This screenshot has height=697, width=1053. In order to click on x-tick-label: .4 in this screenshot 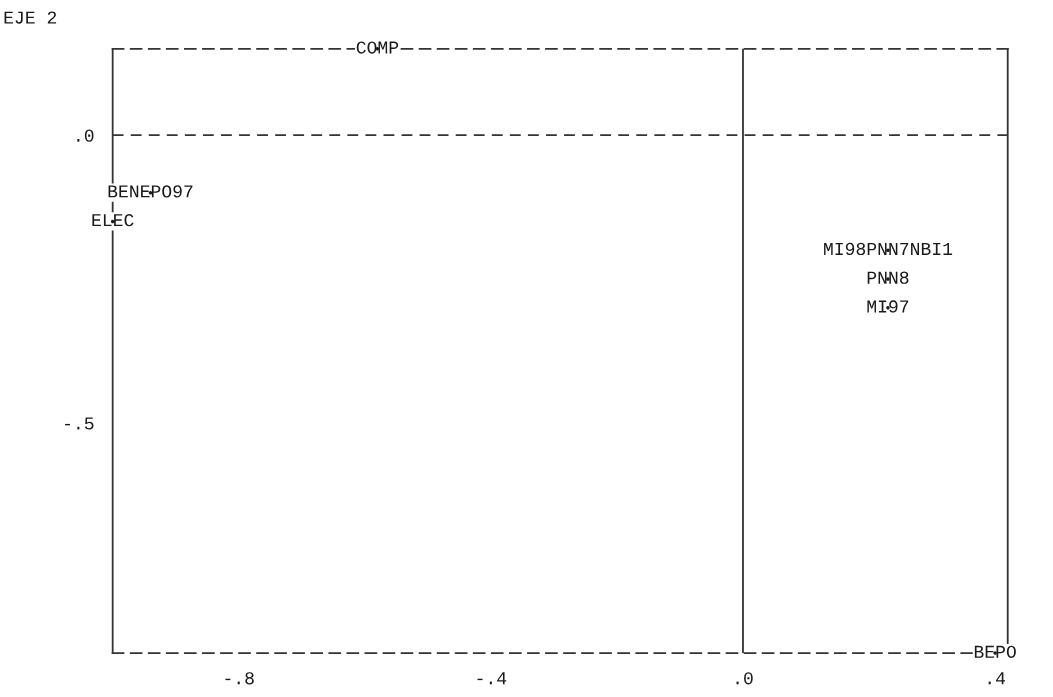, I will do `click(997, 678)`.